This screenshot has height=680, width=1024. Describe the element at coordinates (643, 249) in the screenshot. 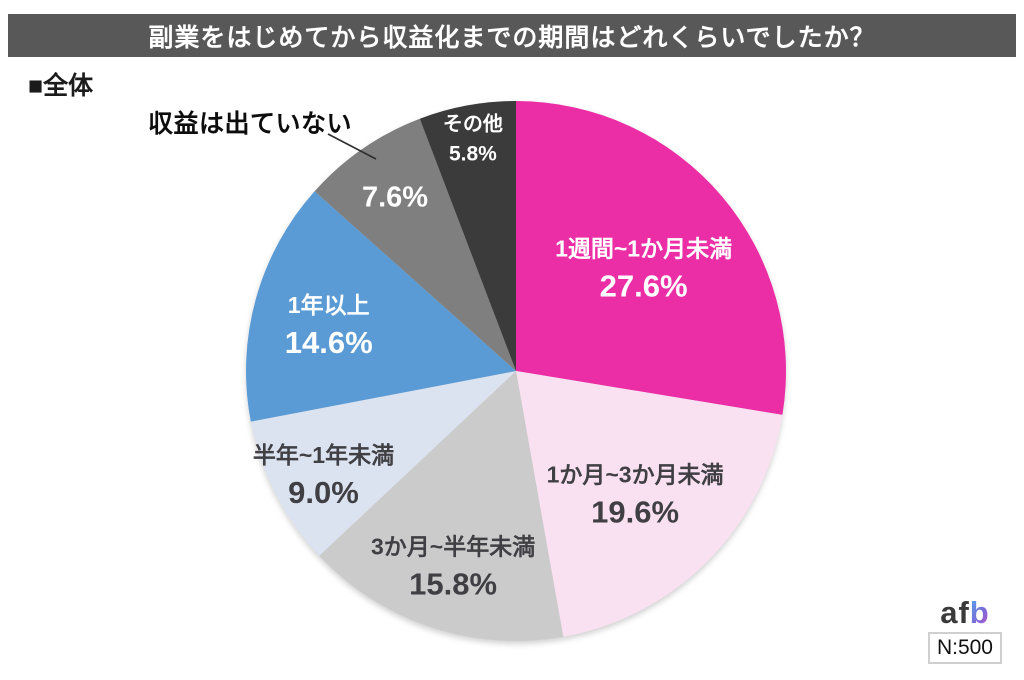

I see `slice-label-0: 1週間~1か月未満` at that location.